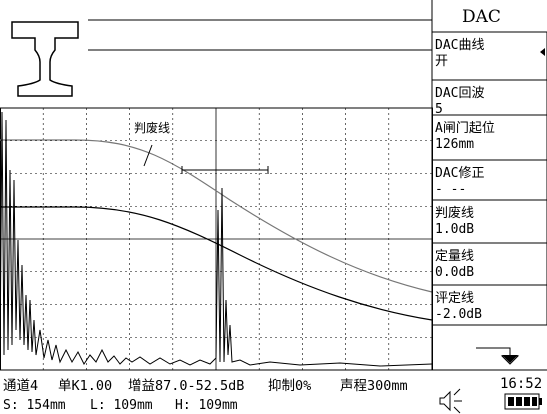 The height and width of the screenshot is (414, 547). I want to click on battery-level, so click(522, 401).